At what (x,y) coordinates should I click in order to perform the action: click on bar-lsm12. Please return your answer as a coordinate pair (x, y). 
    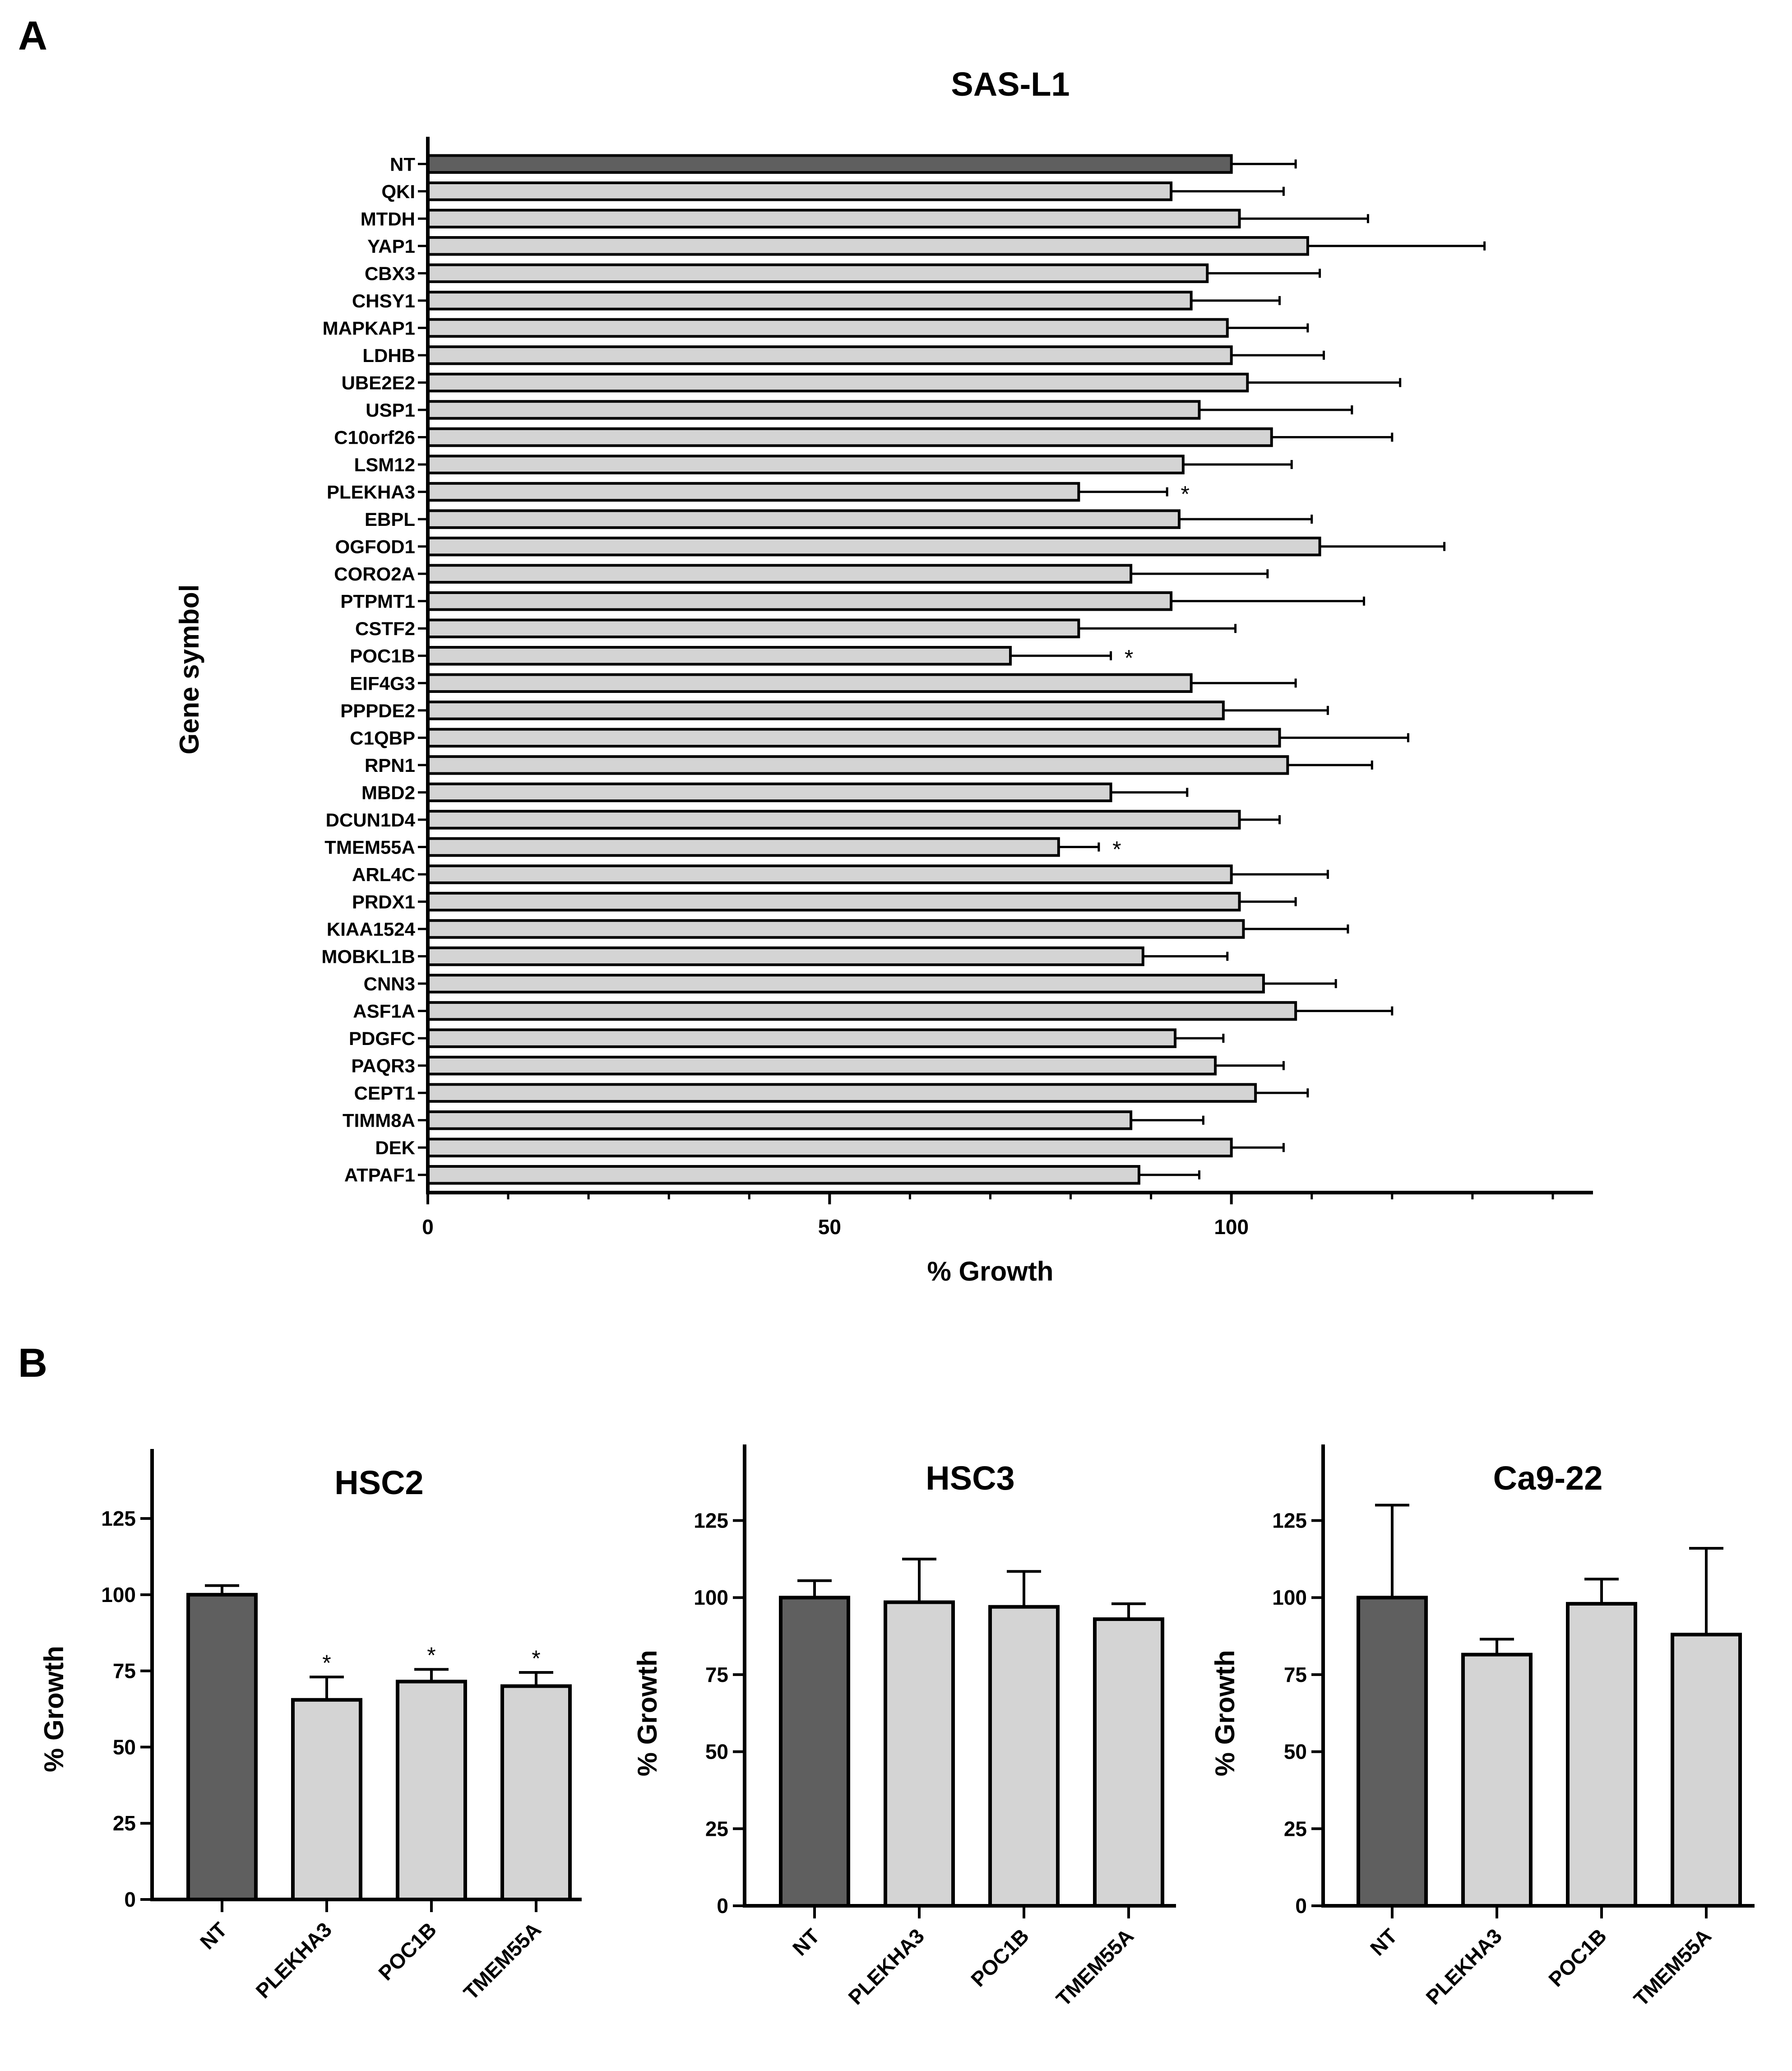
    Looking at the image, I should click on (806, 464).